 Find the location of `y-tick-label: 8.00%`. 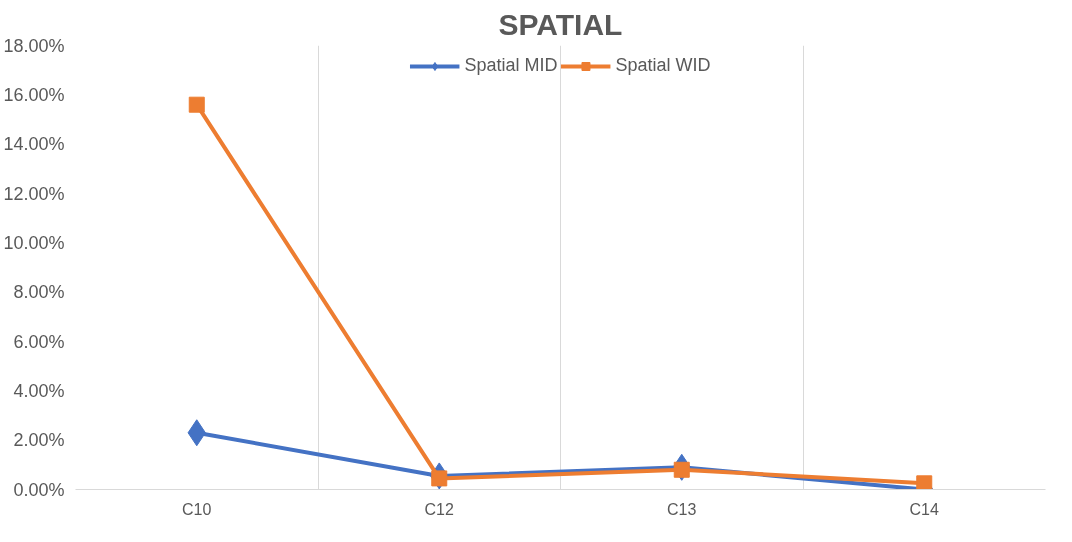

y-tick-label: 8.00% is located at coordinates (39, 292).